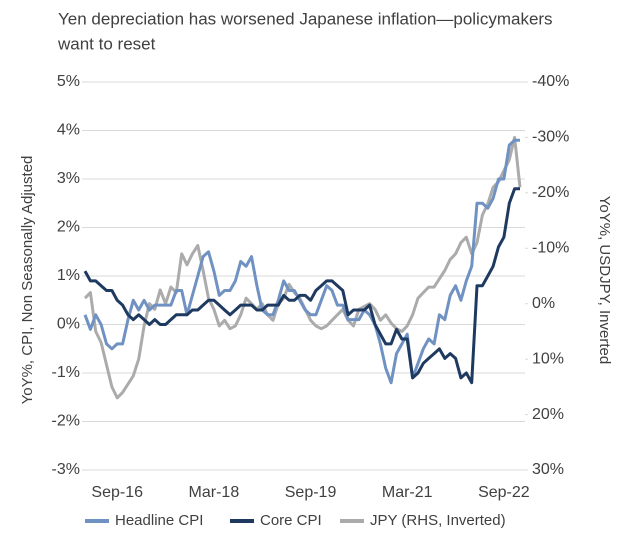 This screenshot has height=535, width=627. I want to click on y2-tick-label: 0%, so click(543, 303).